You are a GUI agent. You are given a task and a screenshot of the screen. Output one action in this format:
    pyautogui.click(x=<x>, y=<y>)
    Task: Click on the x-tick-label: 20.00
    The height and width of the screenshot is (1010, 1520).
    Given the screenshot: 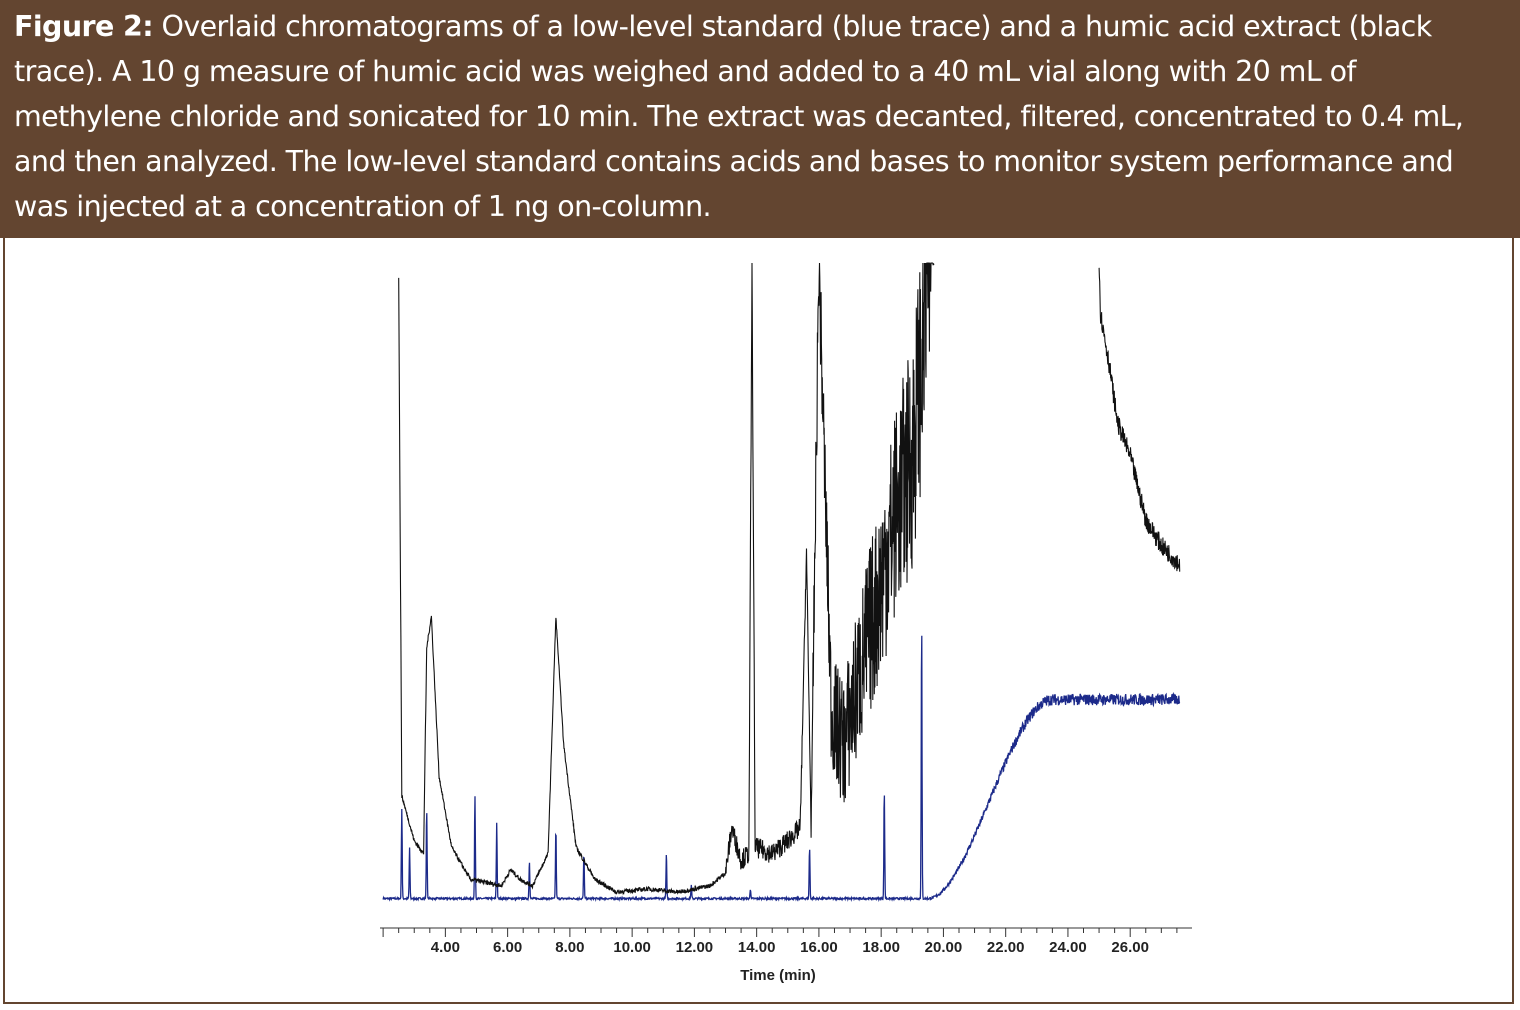 What is the action you would take?
    pyautogui.click(x=944, y=947)
    